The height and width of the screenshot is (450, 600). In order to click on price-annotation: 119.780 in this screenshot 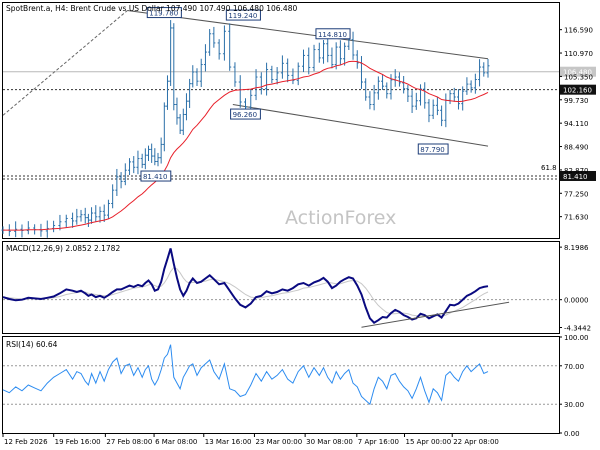, I will do `click(164, 13)`.